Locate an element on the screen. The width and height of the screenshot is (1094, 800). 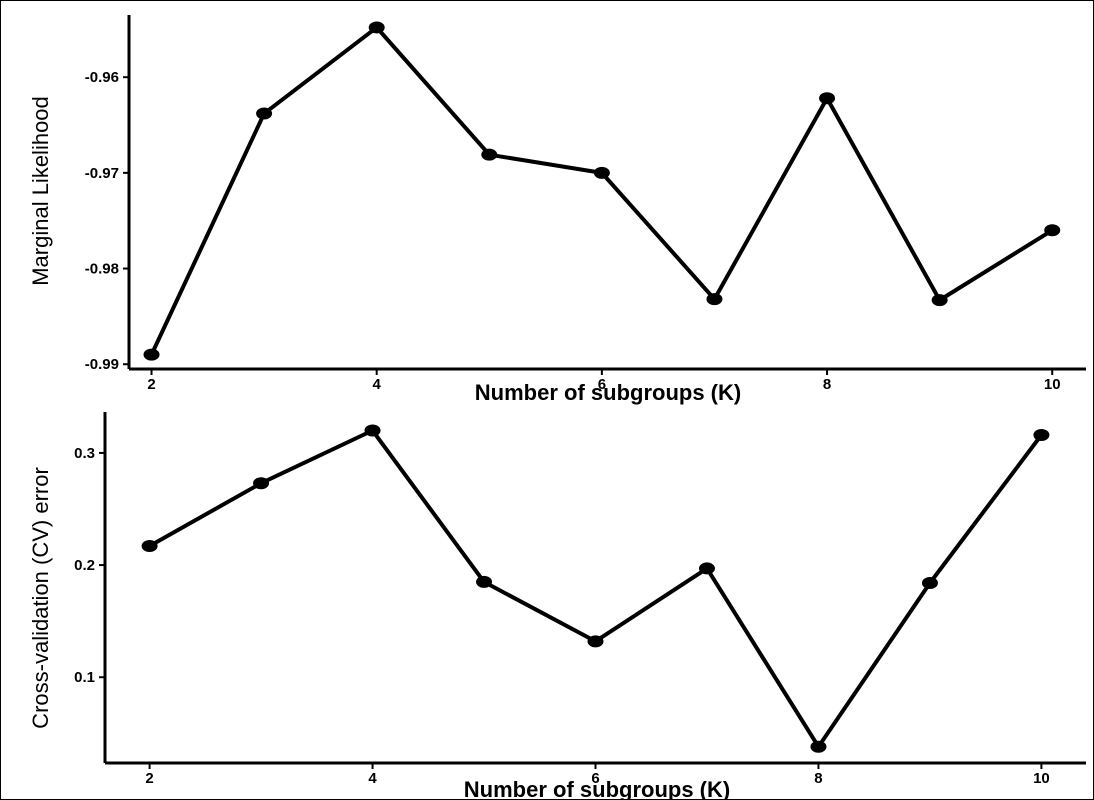
y-tick-label: 0.2 is located at coordinates (84, 565).